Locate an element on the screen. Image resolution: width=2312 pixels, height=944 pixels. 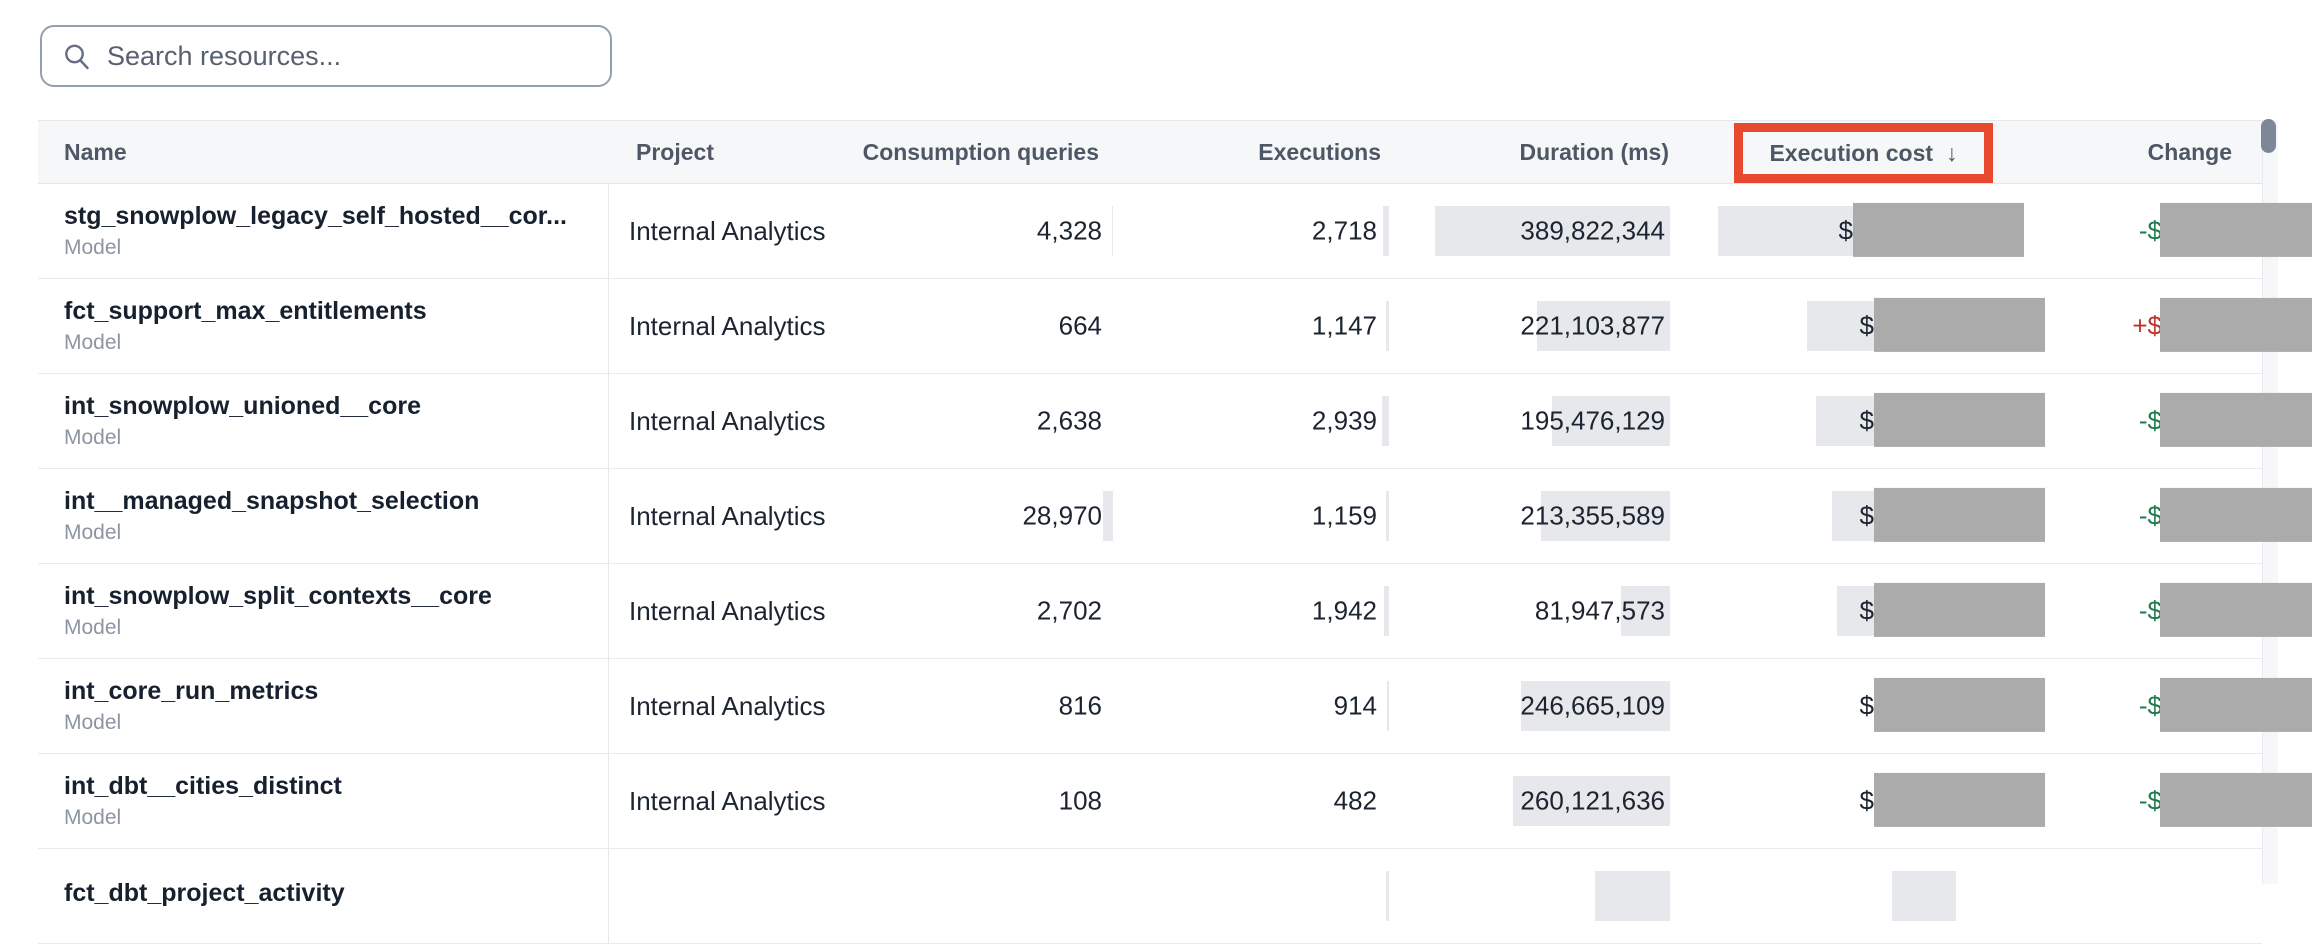
executions-cell: 482 is located at coordinates (1263, 801).